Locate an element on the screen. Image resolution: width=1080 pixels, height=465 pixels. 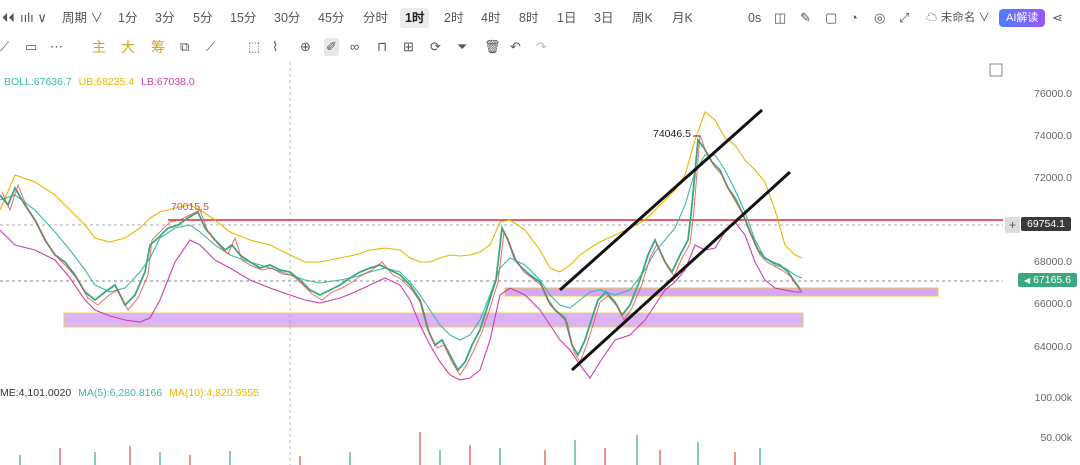
channel-upper-line is located at coordinates (661, 200).